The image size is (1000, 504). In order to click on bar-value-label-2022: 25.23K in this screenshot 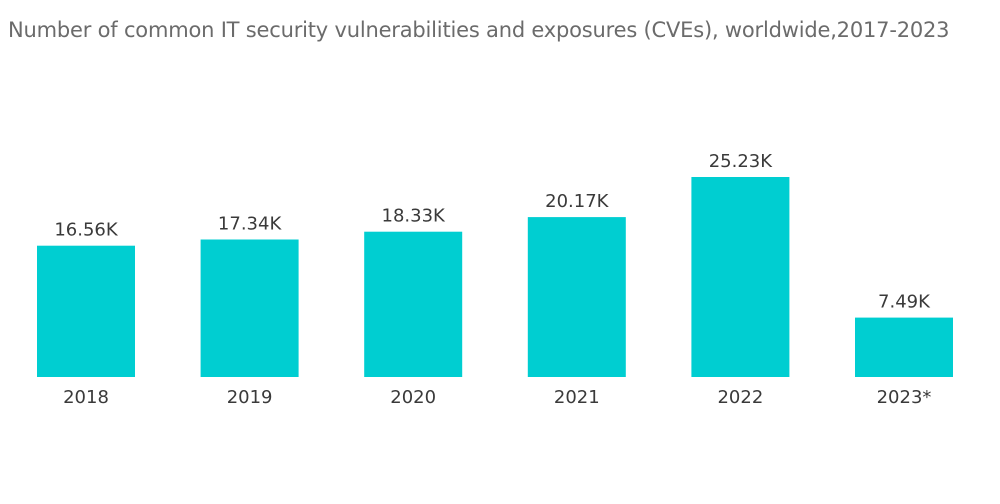, I will do `click(741, 161)`.